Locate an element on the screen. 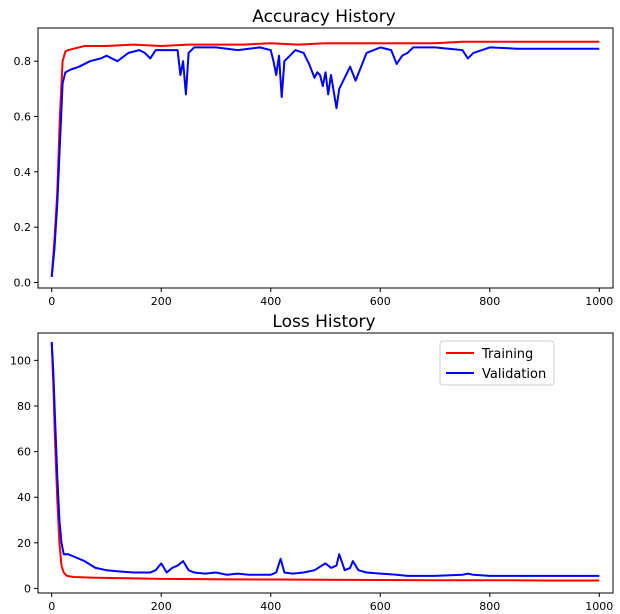 The image size is (620, 614). y-tick-label: 0.8 is located at coordinates (23, 61).